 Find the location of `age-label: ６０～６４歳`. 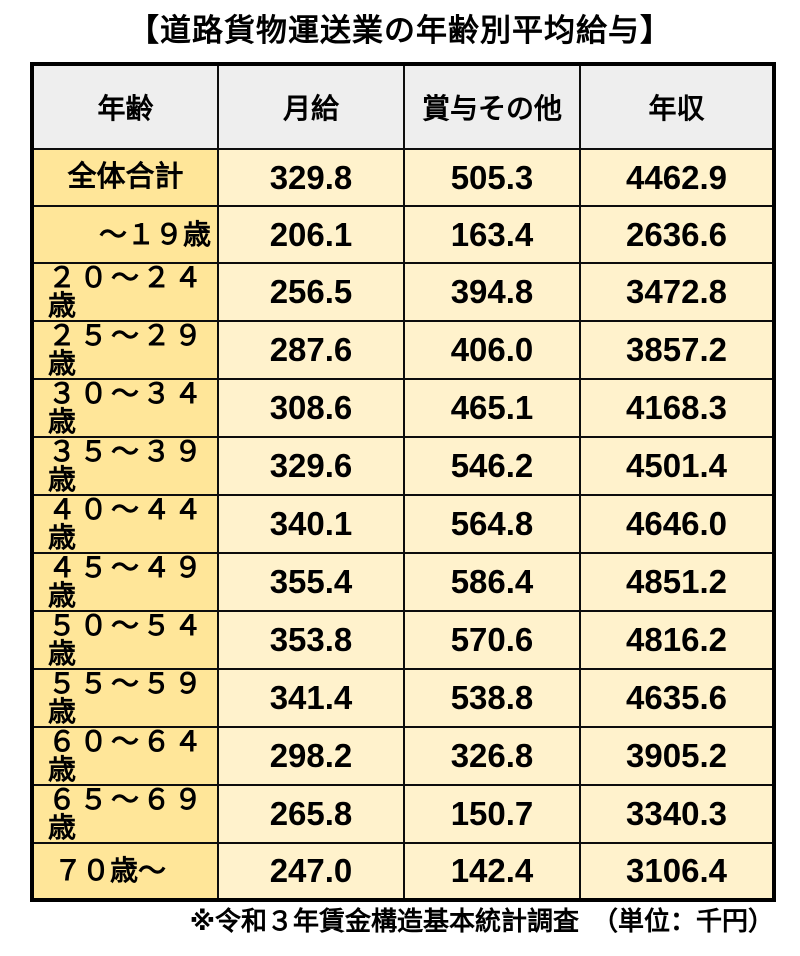

age-label: ６０～６４歳 is located at coordinates (125, 756).